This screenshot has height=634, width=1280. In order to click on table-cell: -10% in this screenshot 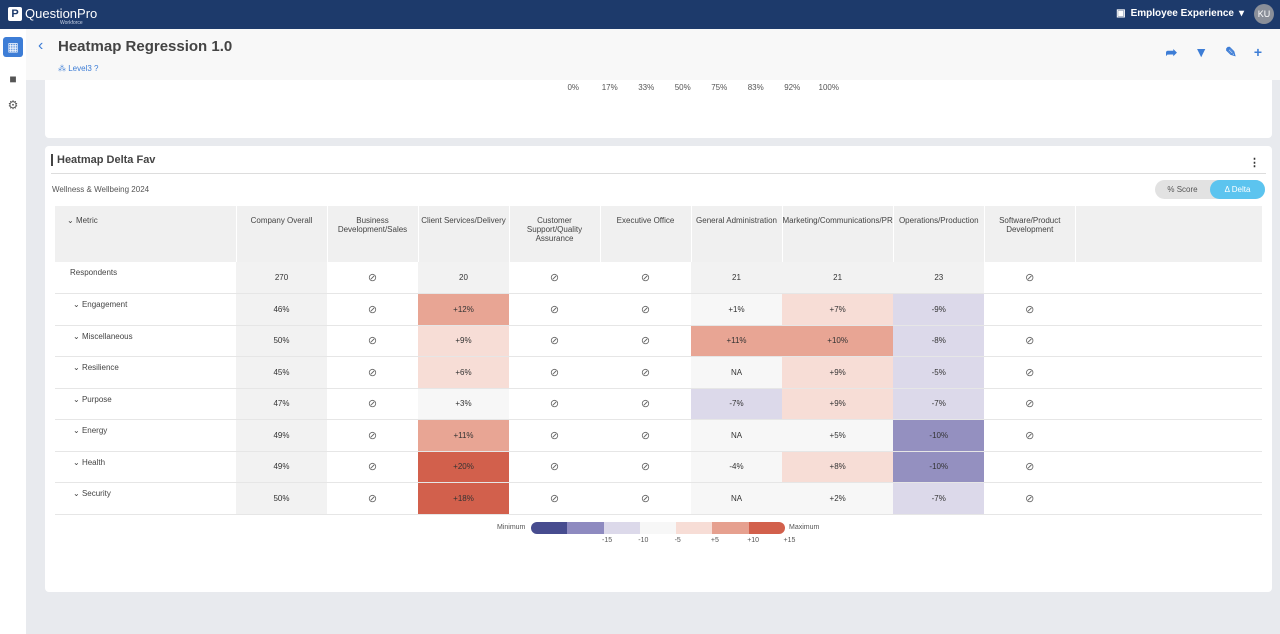, I will do `click(939, 435)`.